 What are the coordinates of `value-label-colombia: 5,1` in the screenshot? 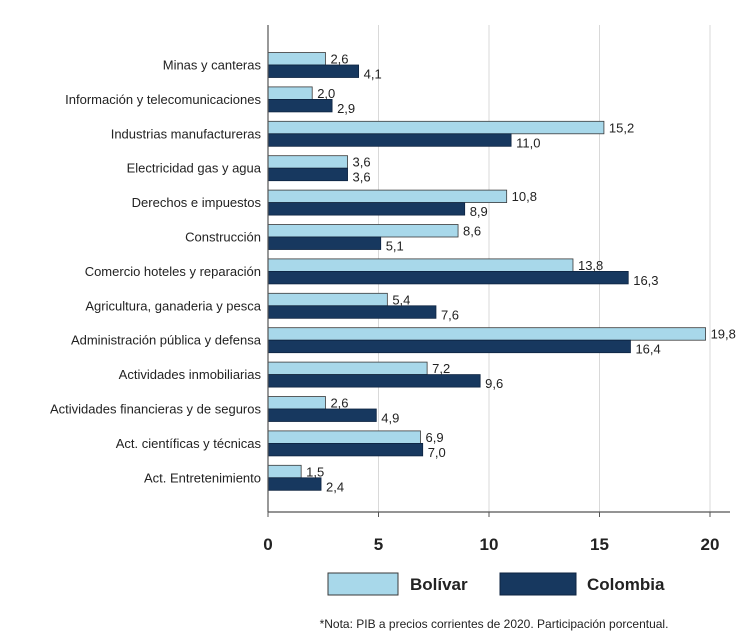 It's located at (395, 246).